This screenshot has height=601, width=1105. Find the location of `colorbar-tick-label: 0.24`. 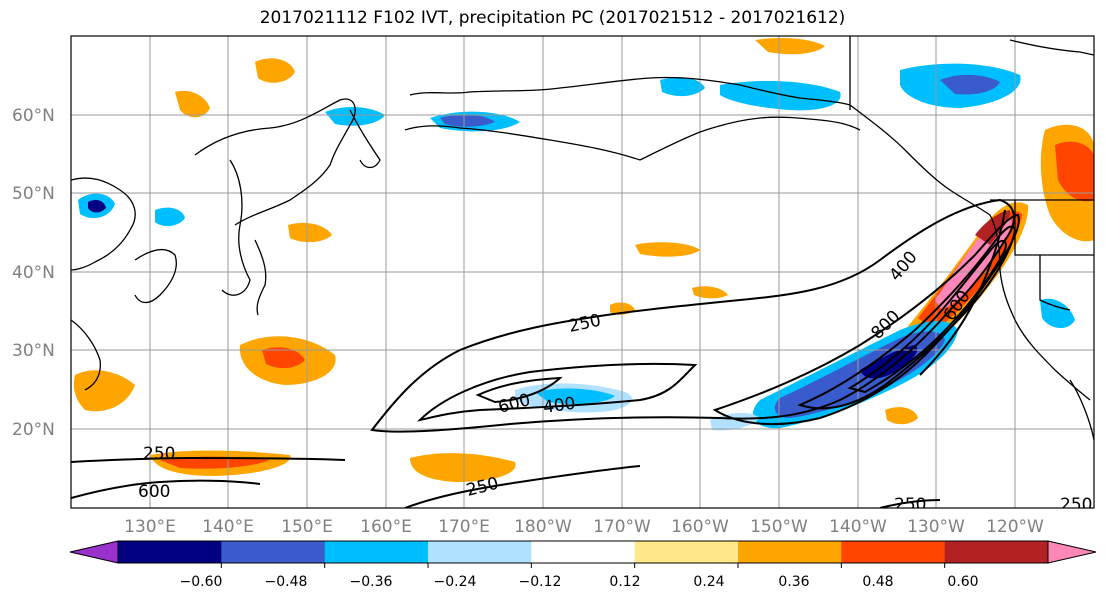

colorbar-tick-label: 0.24 is located at coordinates (708, 582).